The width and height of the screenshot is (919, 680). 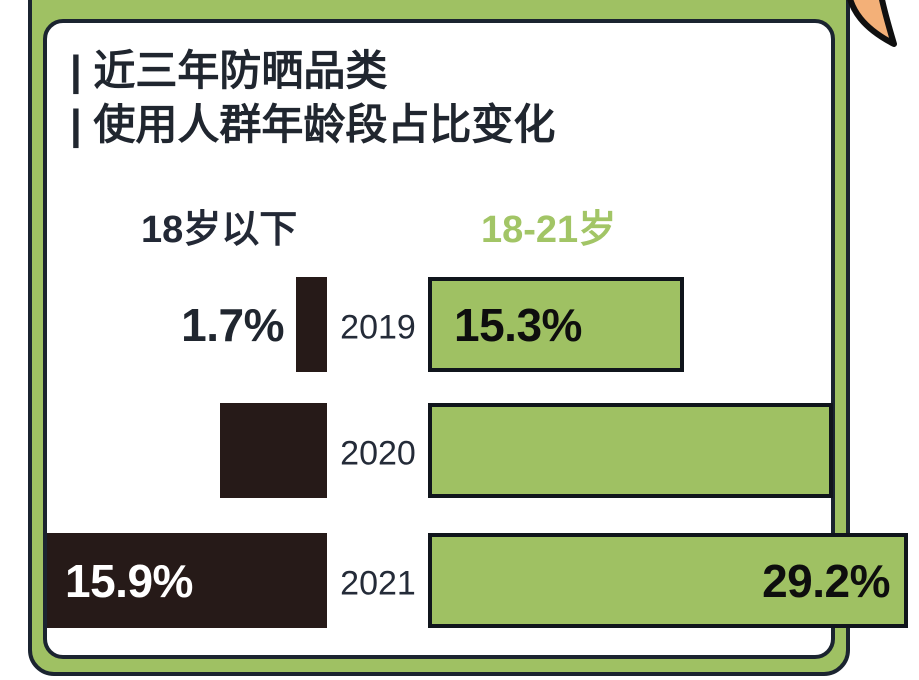 What do you see at coordinates (312, 98) in the screenshot?
I see `chart-title: | 近三年防晒品类 | 使用人群年龄段占比变化` at bounding box center [312, 98].